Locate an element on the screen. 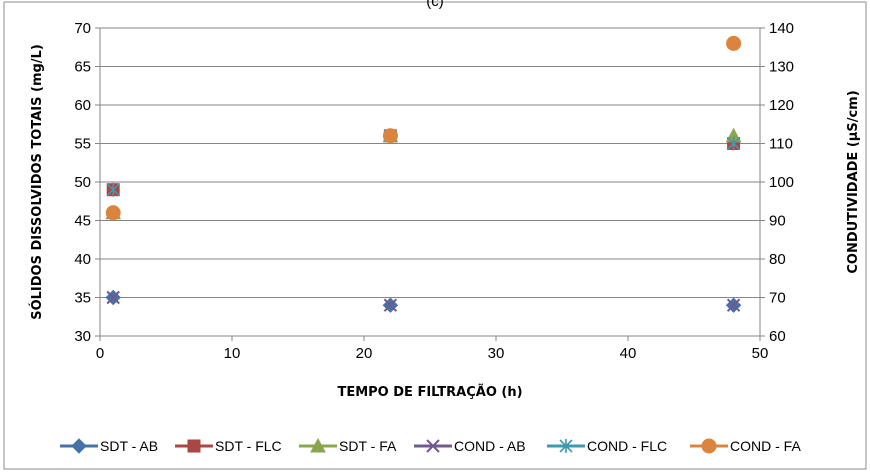 The height and width of the screenshot is (473, 870). legend-label: SDT - FLC is located at coordinates (248, 446).